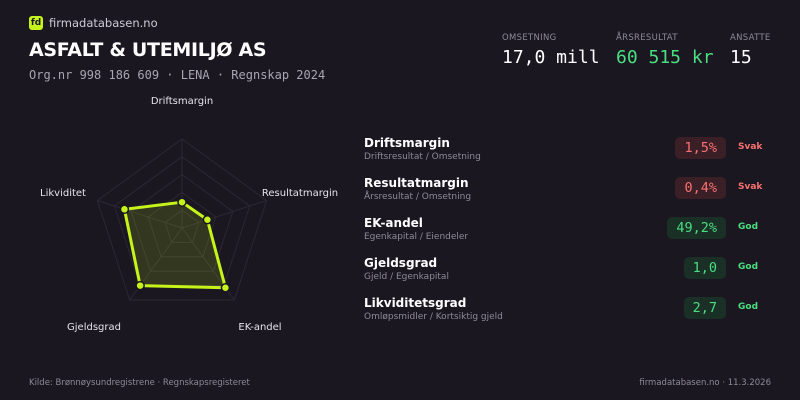  I want to click on metric-desc: Gjeld / Egenkapital, so click(406, 277).